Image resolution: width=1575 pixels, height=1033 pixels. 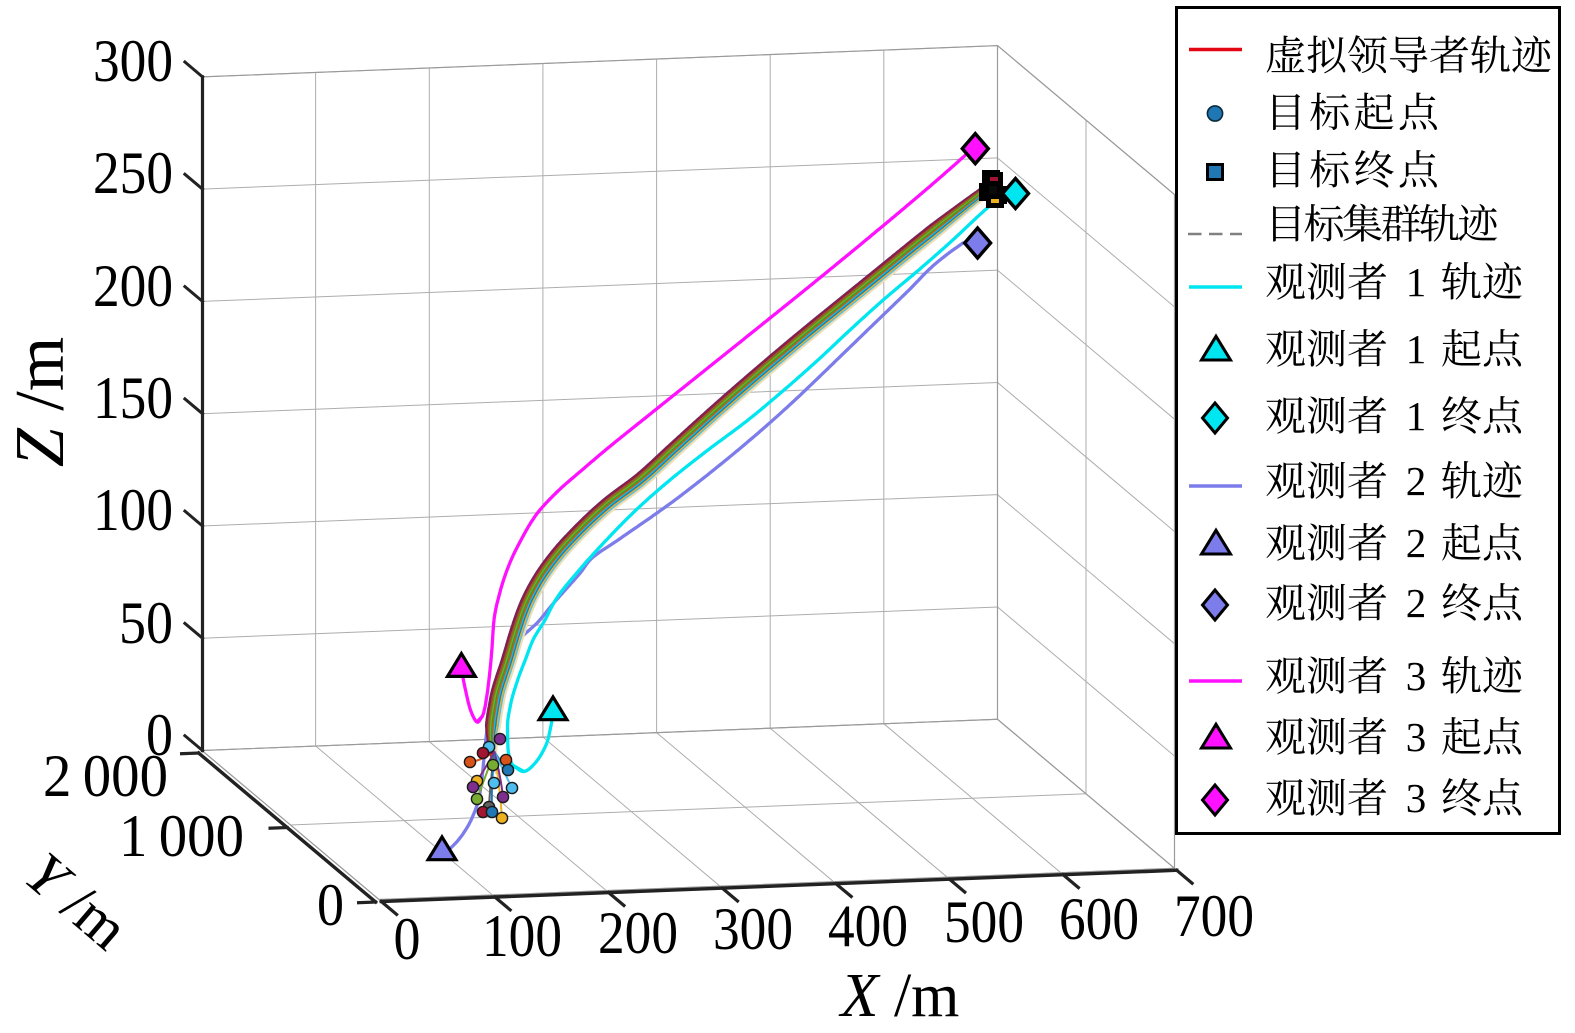 I want to click on svg-text: 2 000, so click(x=105, y=776).